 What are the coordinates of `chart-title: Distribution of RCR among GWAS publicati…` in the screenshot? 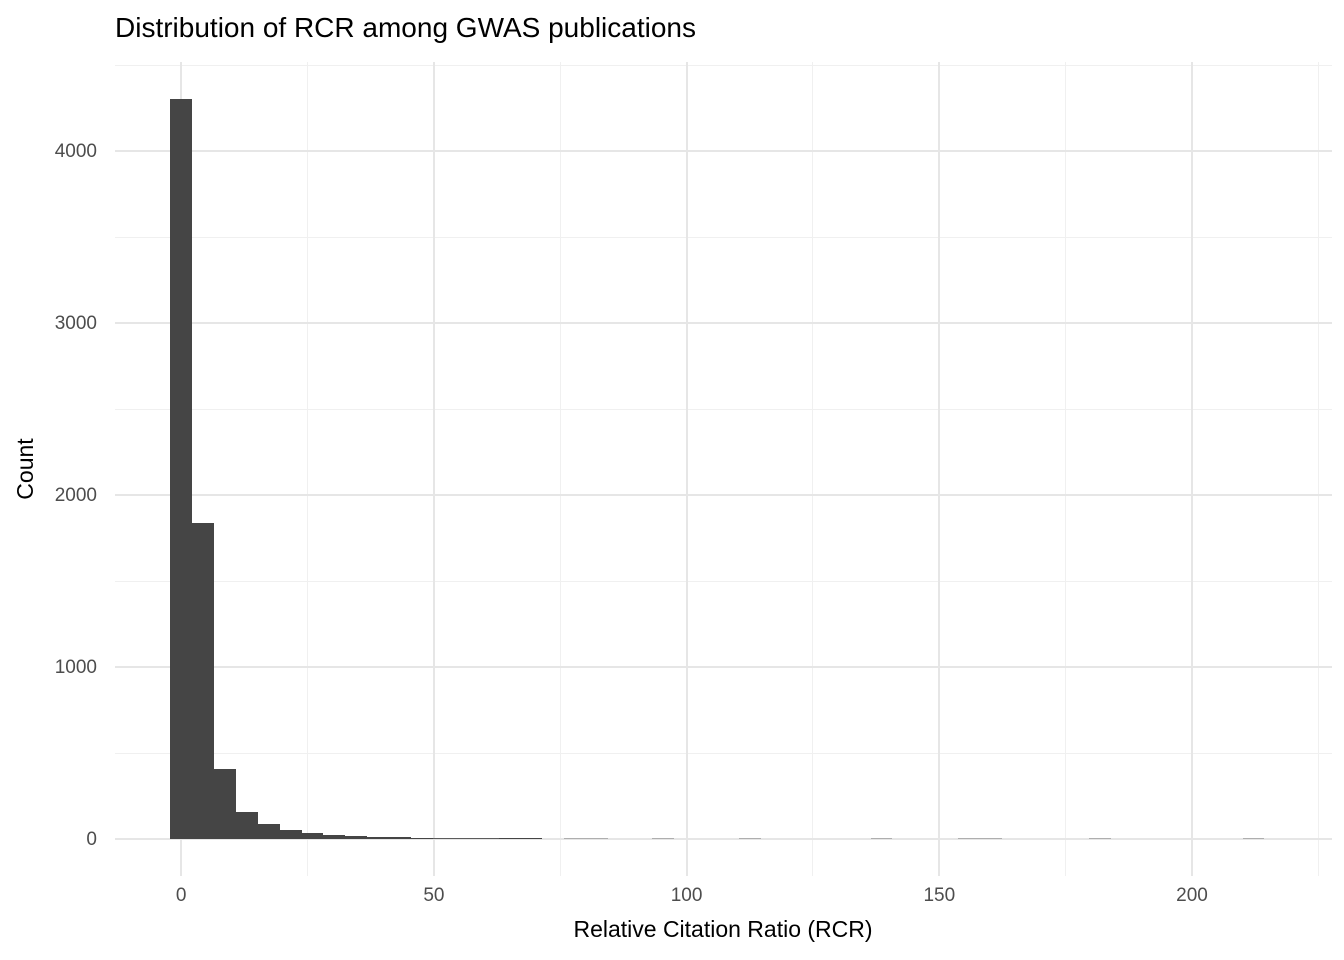 It's located at (405, 27).